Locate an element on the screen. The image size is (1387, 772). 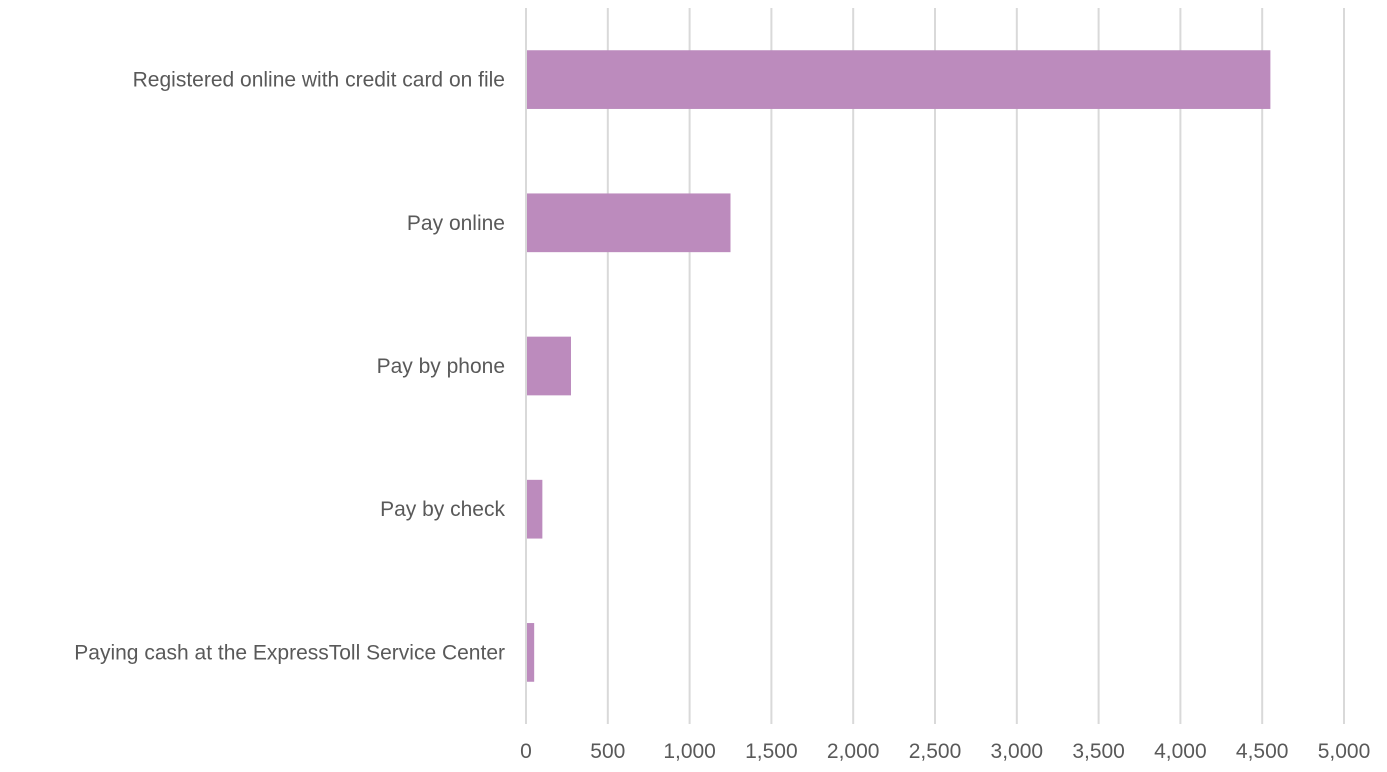
x-tick-label: 4,000 is located at coordinates (1180, 751).